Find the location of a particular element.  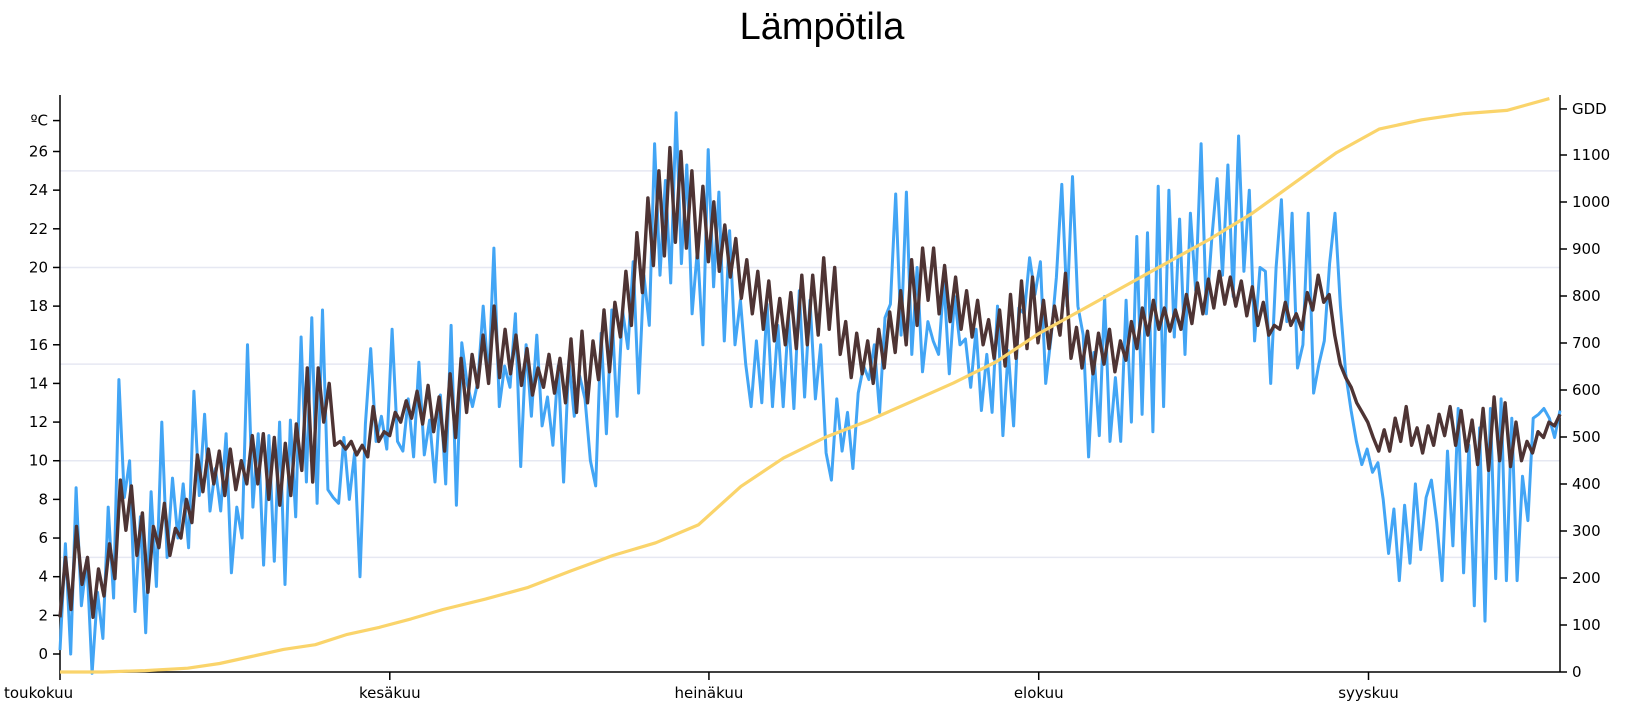

right-tick-label: 400 is located at coordinates (1586, 484).